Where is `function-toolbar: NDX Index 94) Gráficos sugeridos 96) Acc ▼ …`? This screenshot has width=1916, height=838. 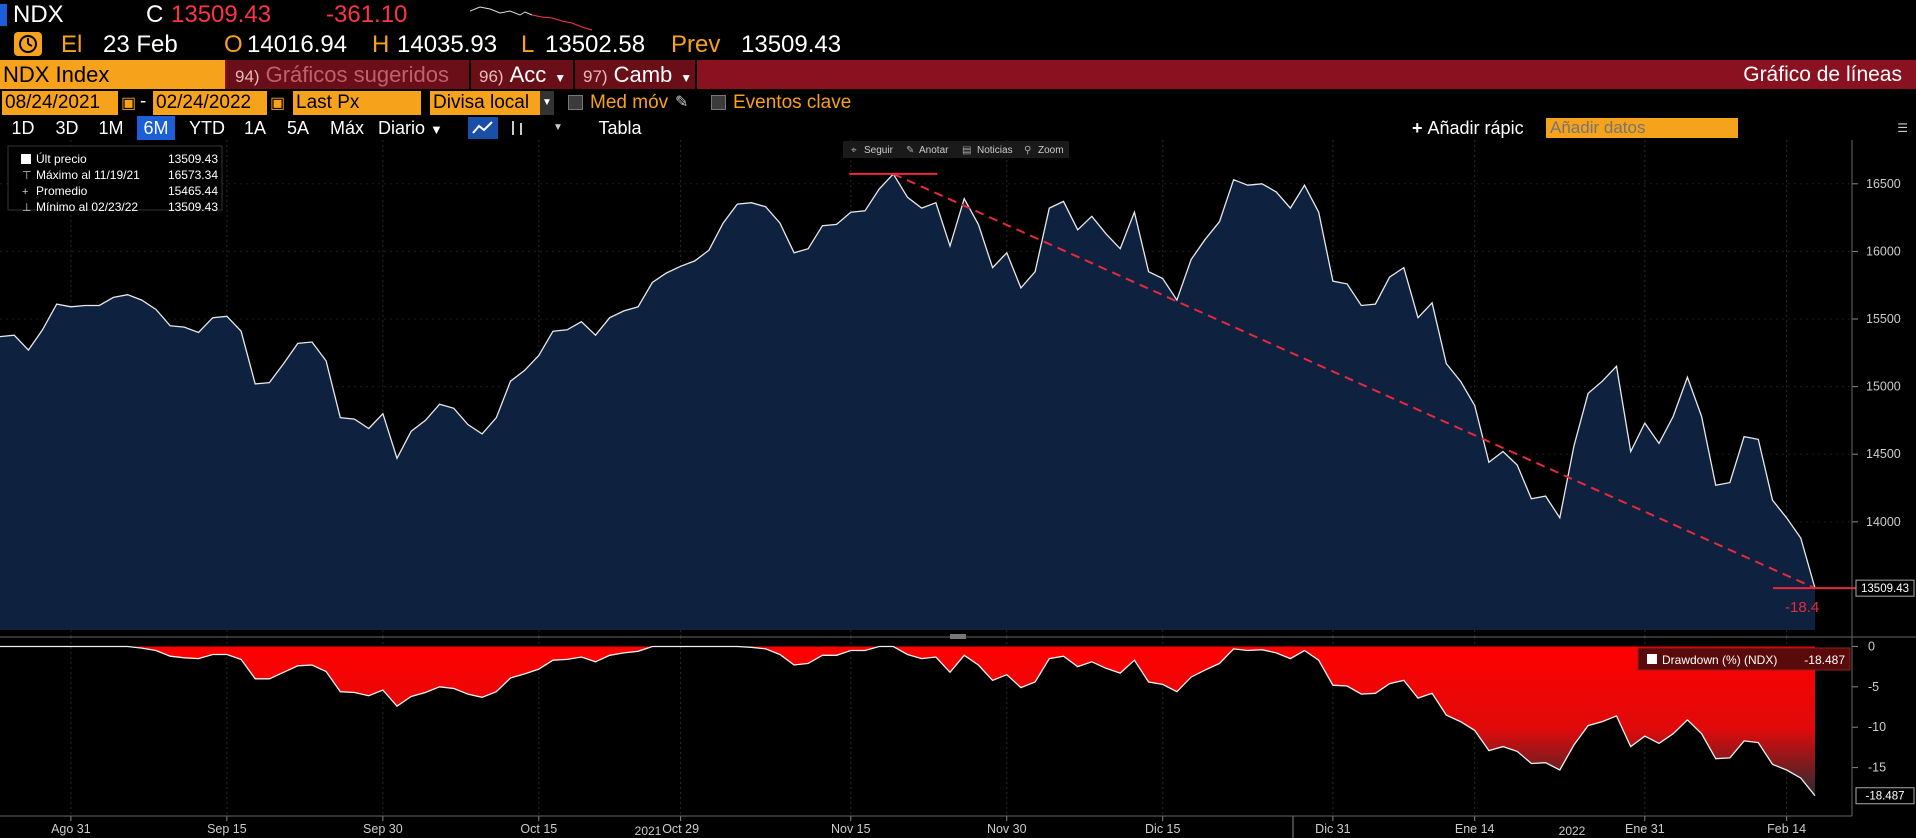
function-toolbar: NDX Index 94) Gráficos sugeridos 96) Acc ▼ … is located at coordinates (958, 74).